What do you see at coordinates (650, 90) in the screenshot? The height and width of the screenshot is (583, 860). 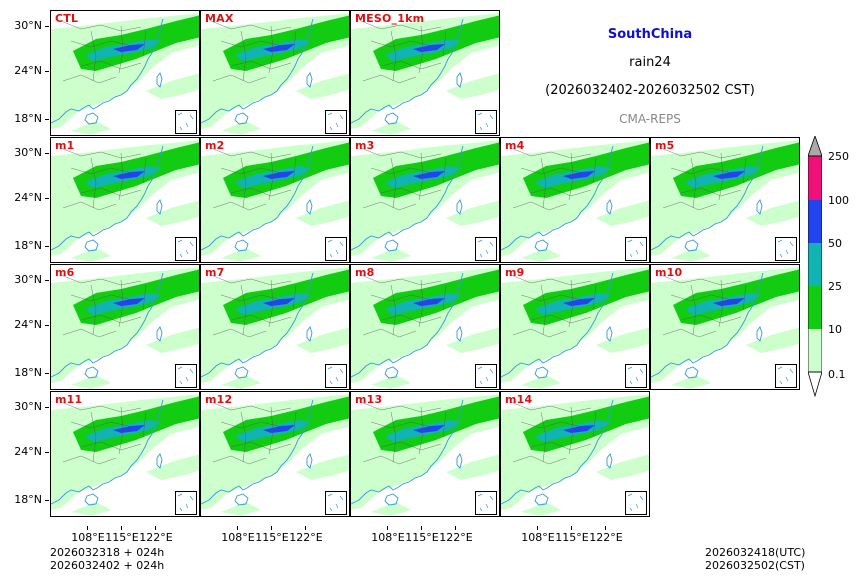 I see `period-title: (2026032402-2026032502 CST)` at bounding box center [650, 90].